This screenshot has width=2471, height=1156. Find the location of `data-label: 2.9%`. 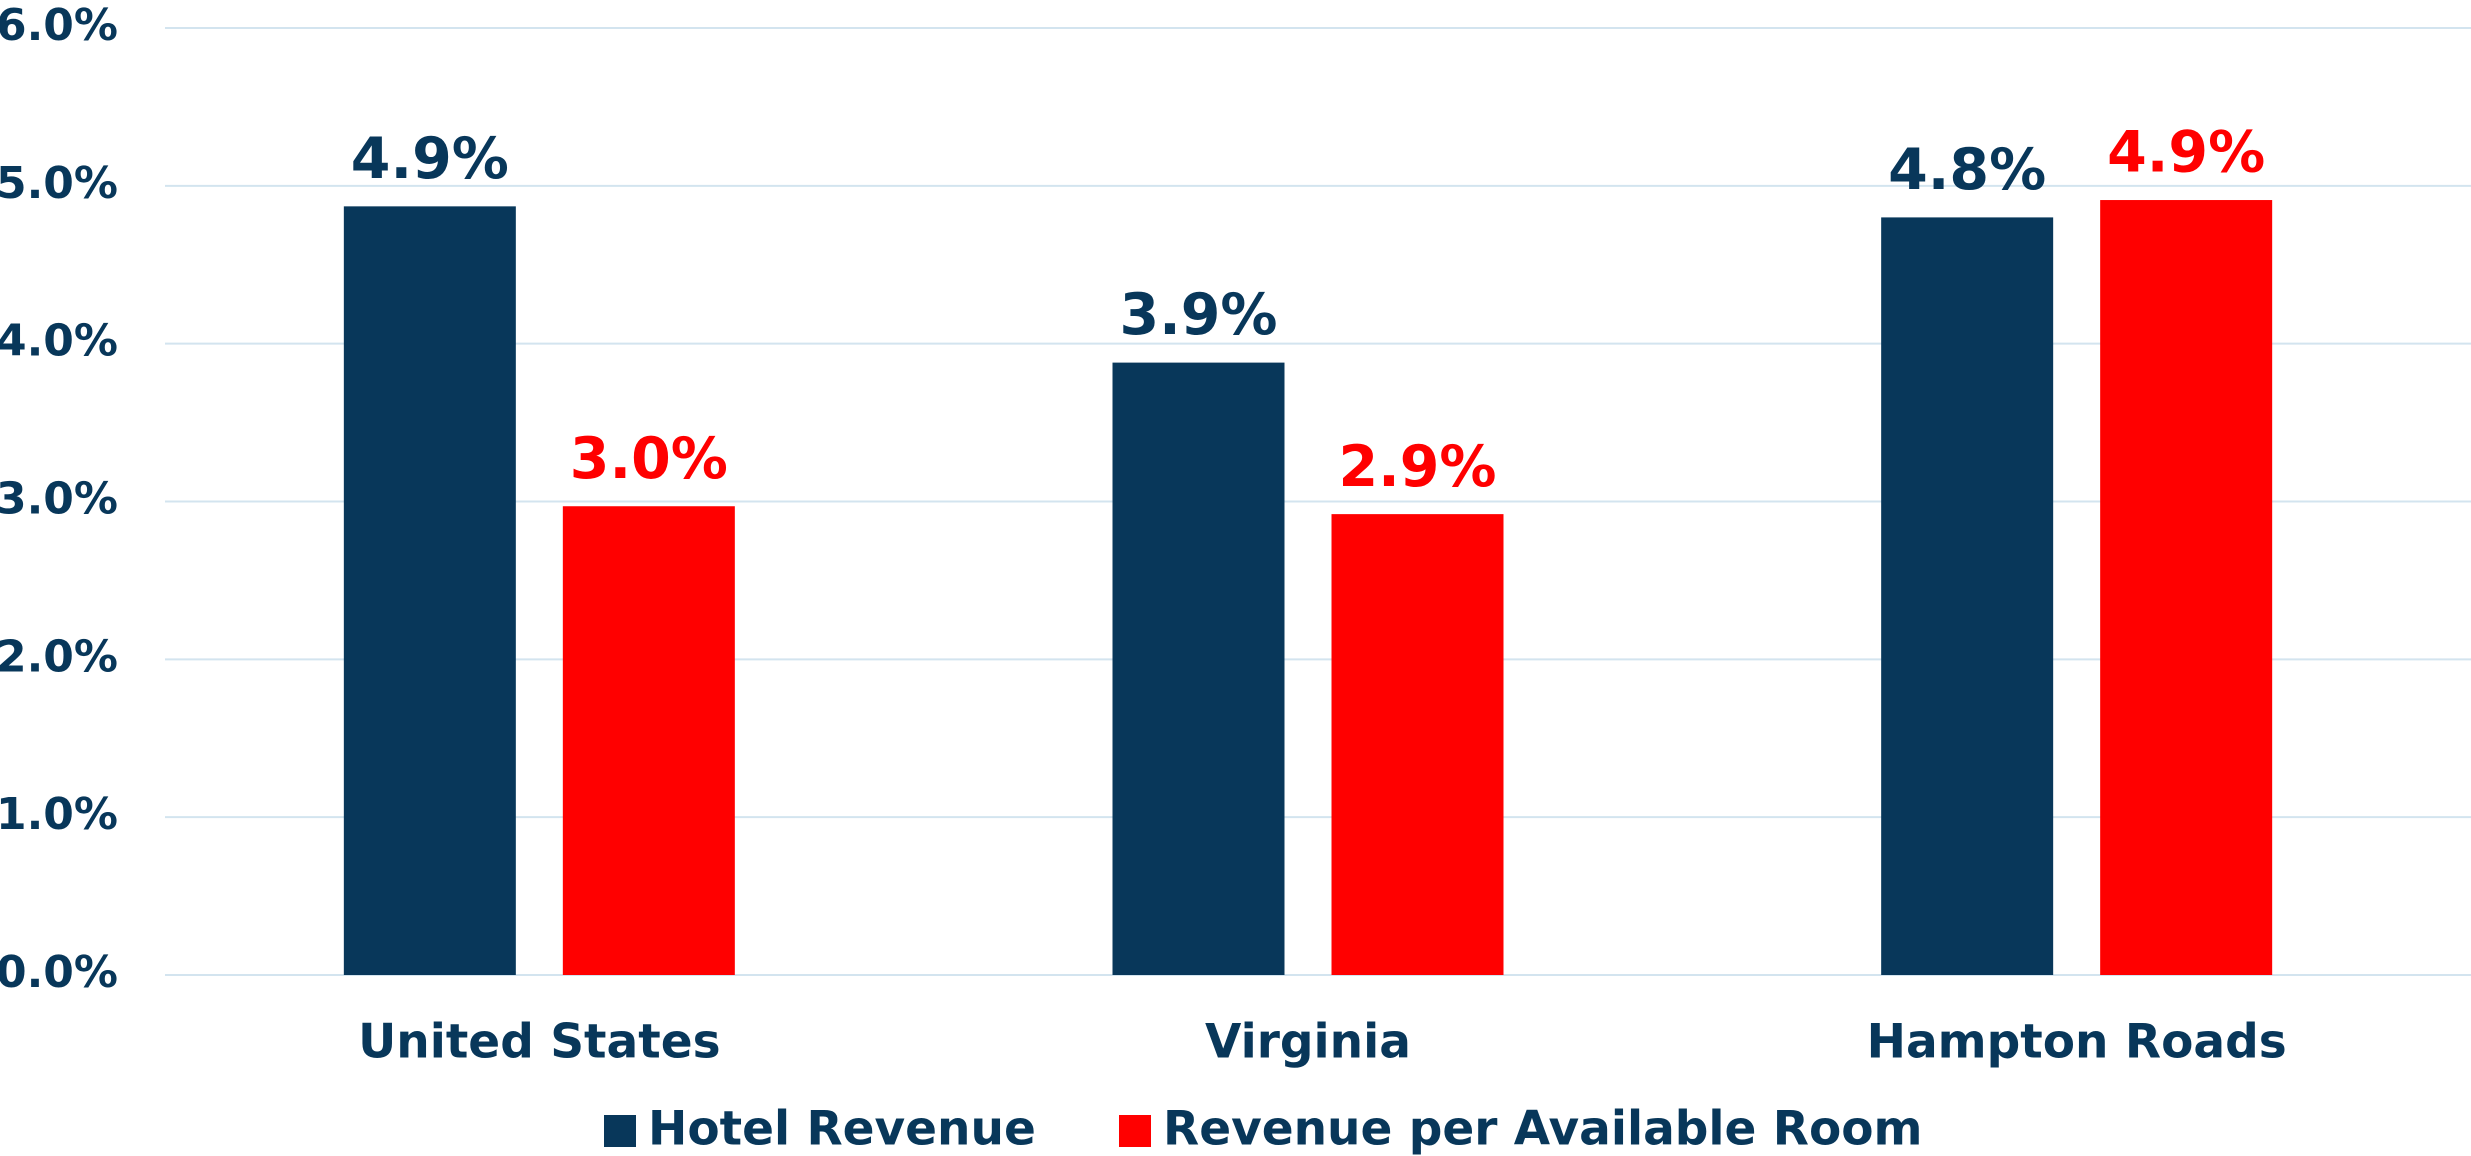

data-label: 2.9% is located at coordinates (1417, 467).